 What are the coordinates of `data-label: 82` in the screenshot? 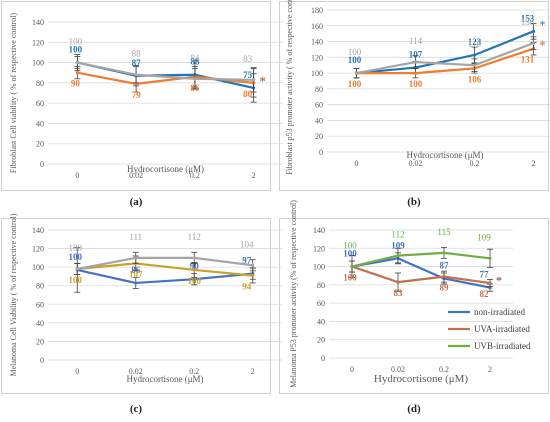 It's located at (485, 294).